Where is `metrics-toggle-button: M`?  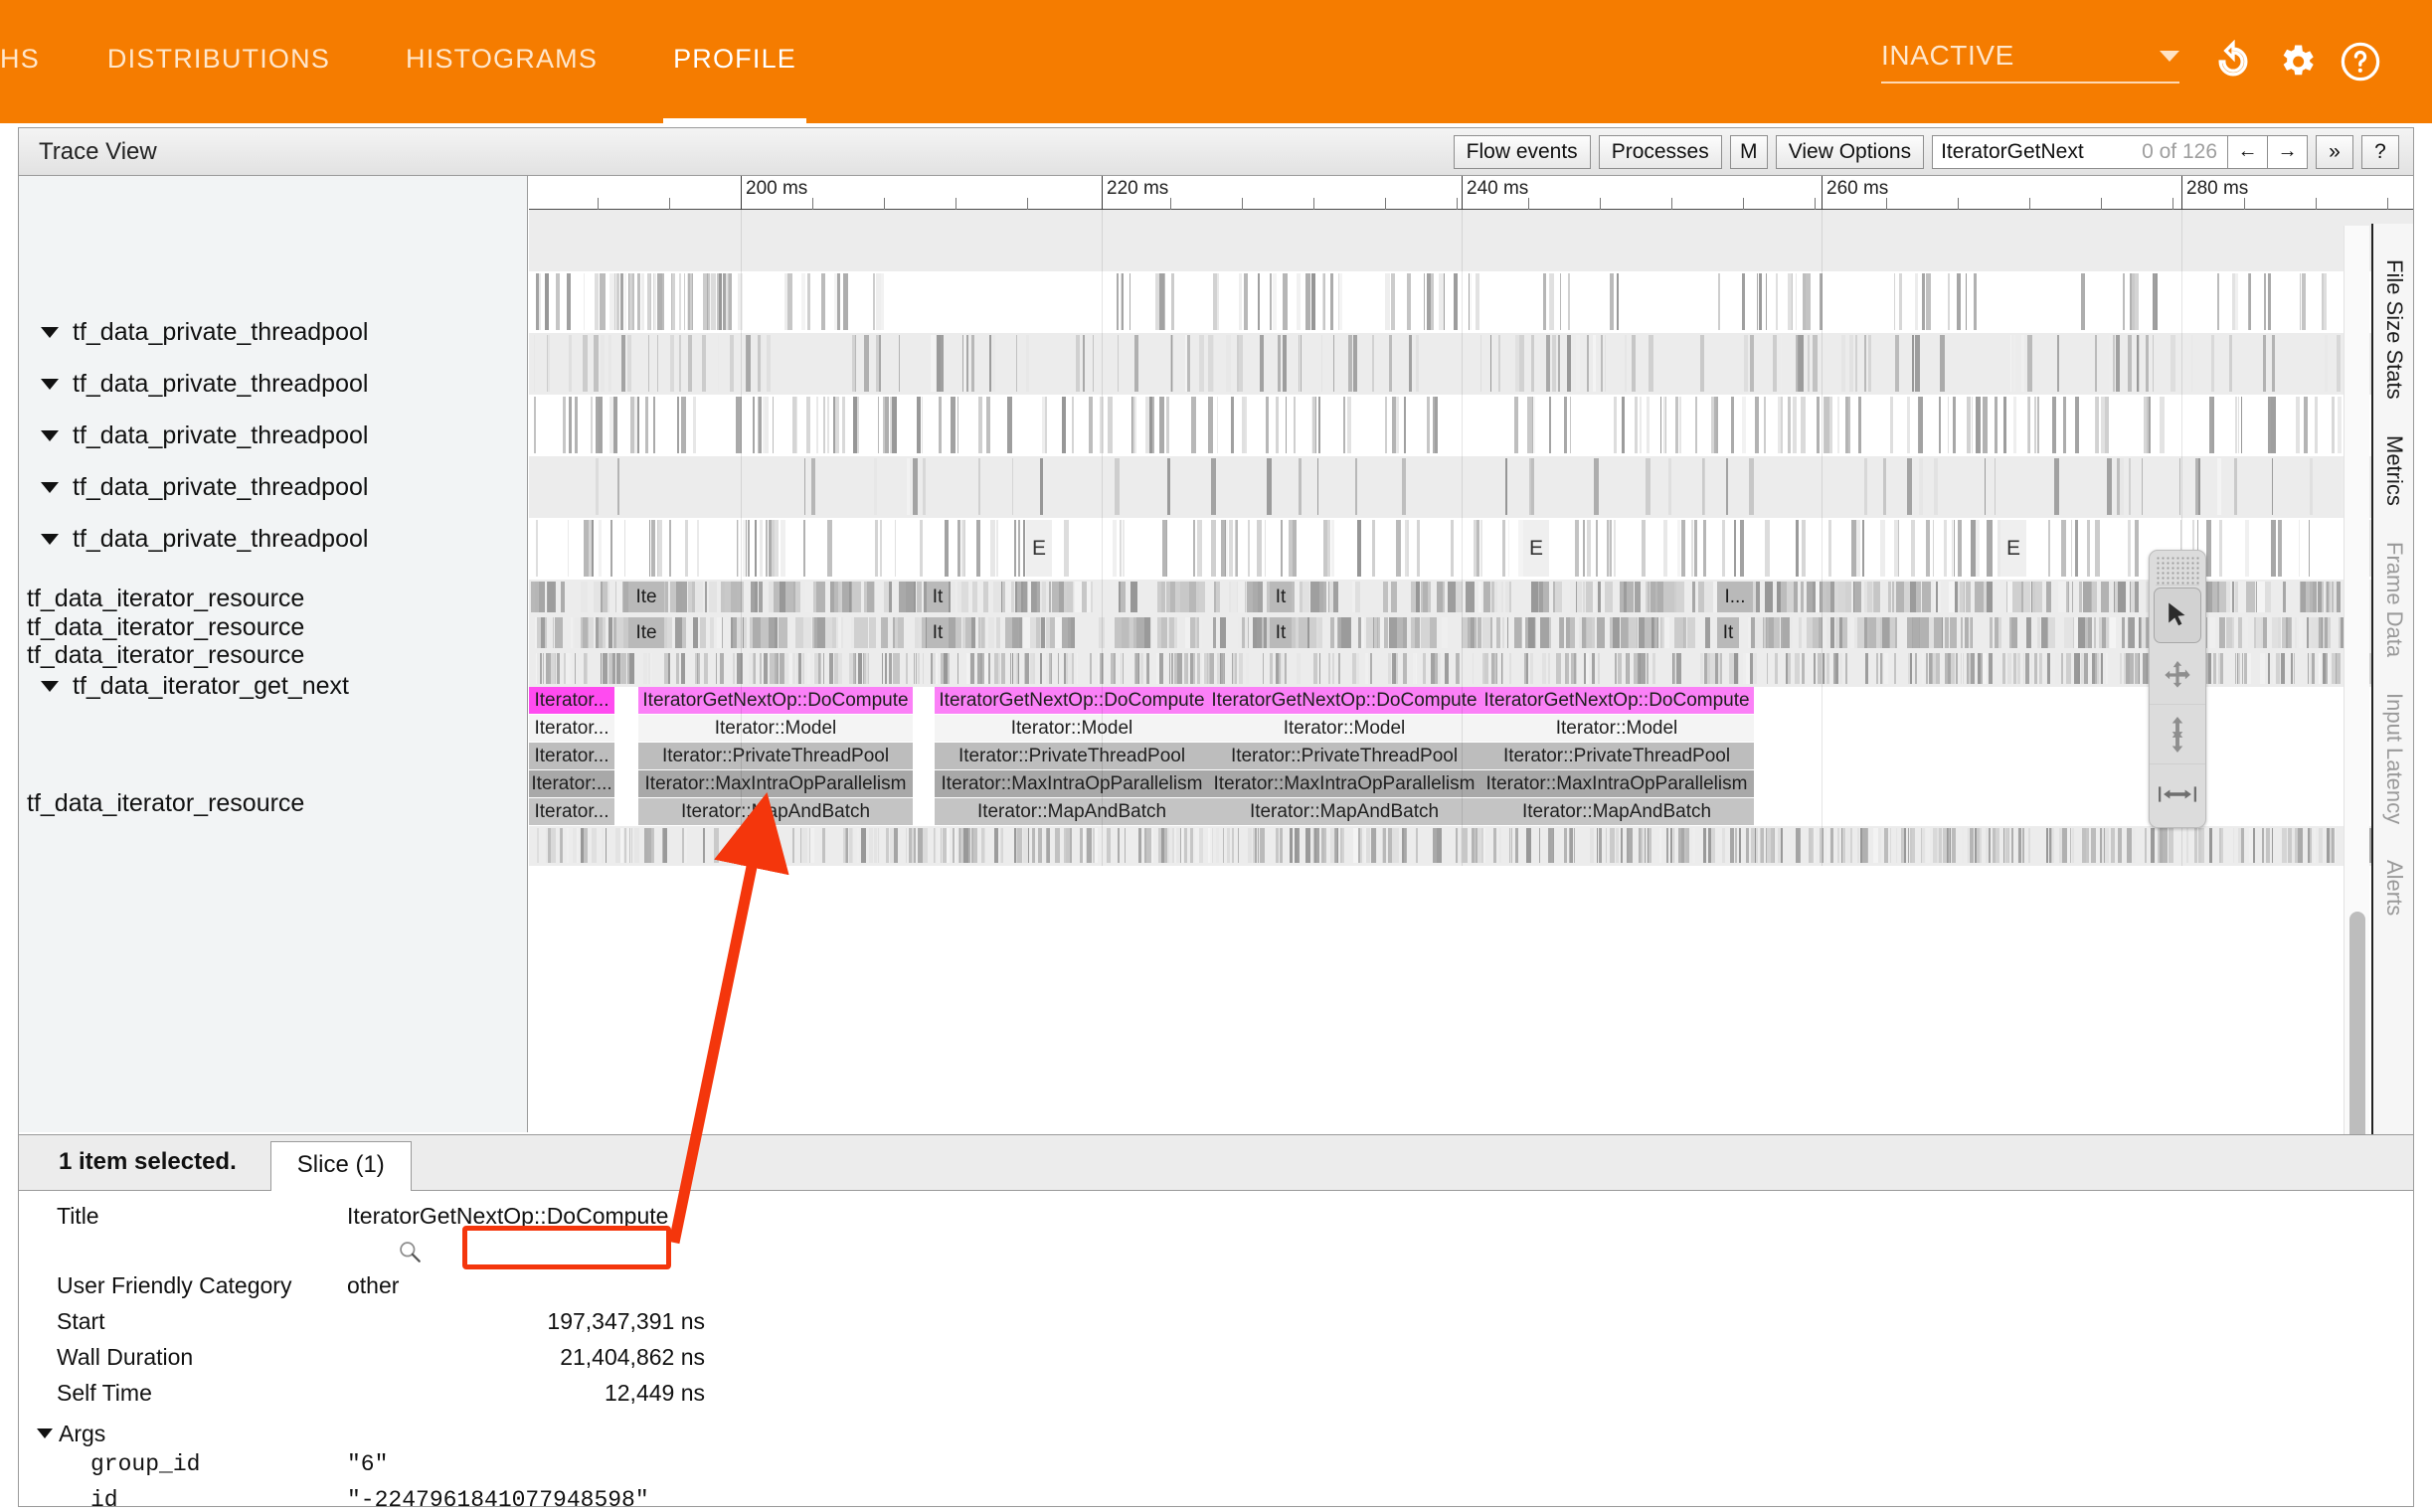 metrics-toggle-button: M is located at coordinates (1748, 151).